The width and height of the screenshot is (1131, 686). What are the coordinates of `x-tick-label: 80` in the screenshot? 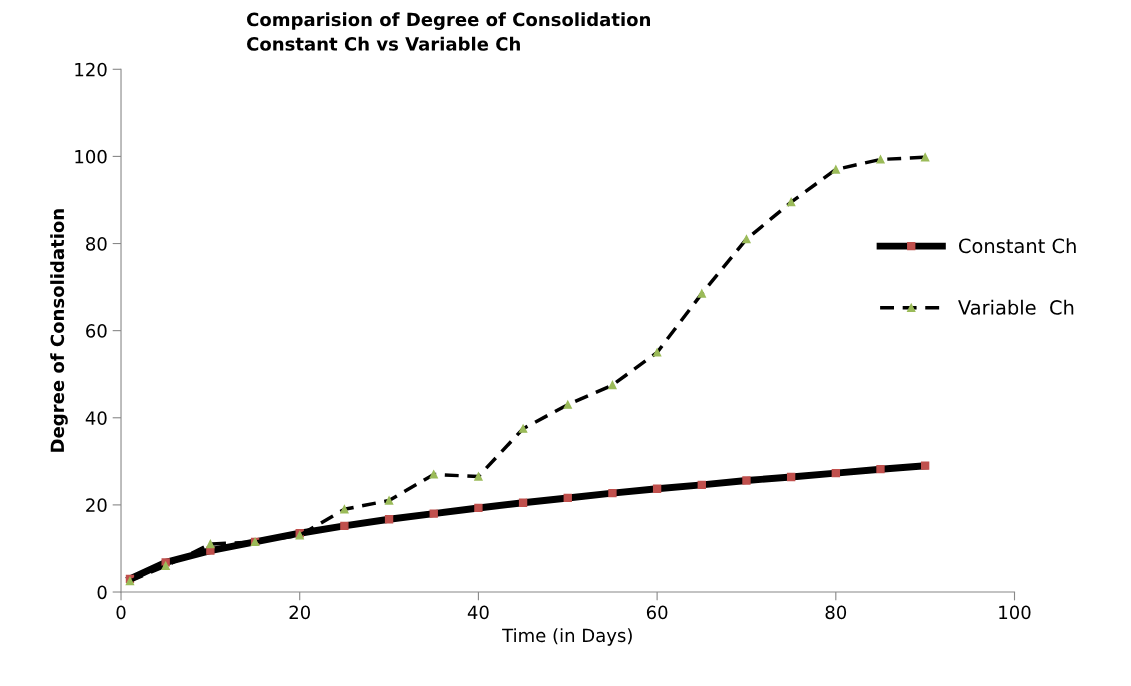 It's located at (836, 612).